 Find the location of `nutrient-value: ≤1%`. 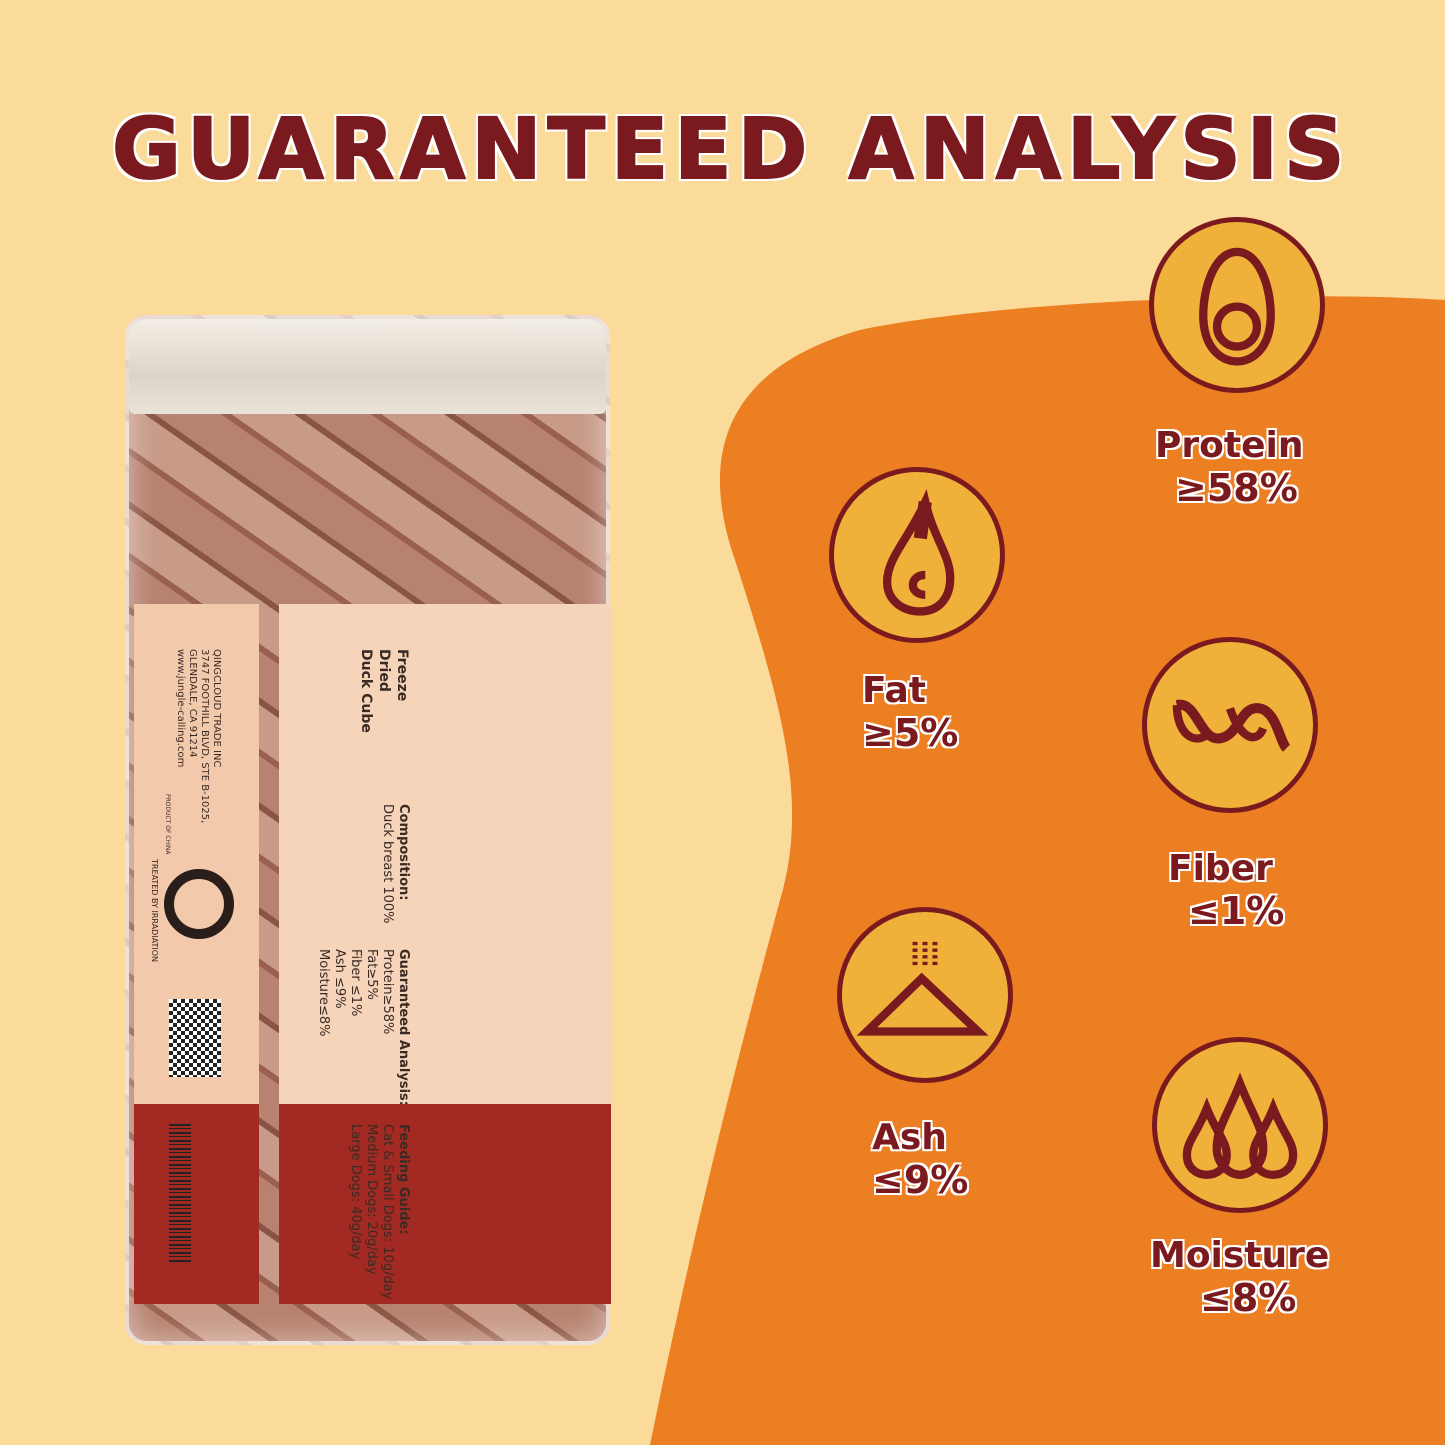

nutrient-value: ≤1% is located at coordinates (1236, 911).